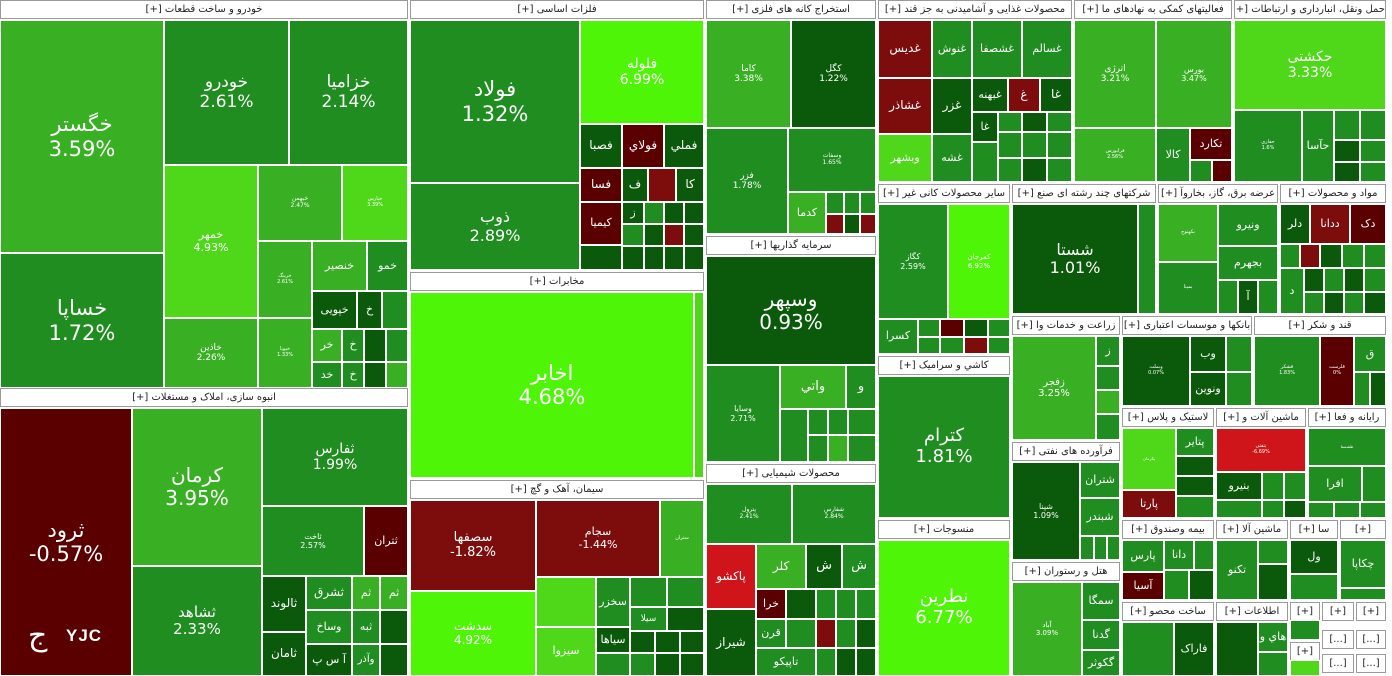 The height and width of the screenshot is (676, 1392). Describe the element at coordinates (1188, 233) in the screenshot. I see `stock-tile: بکهنوج` at that location.